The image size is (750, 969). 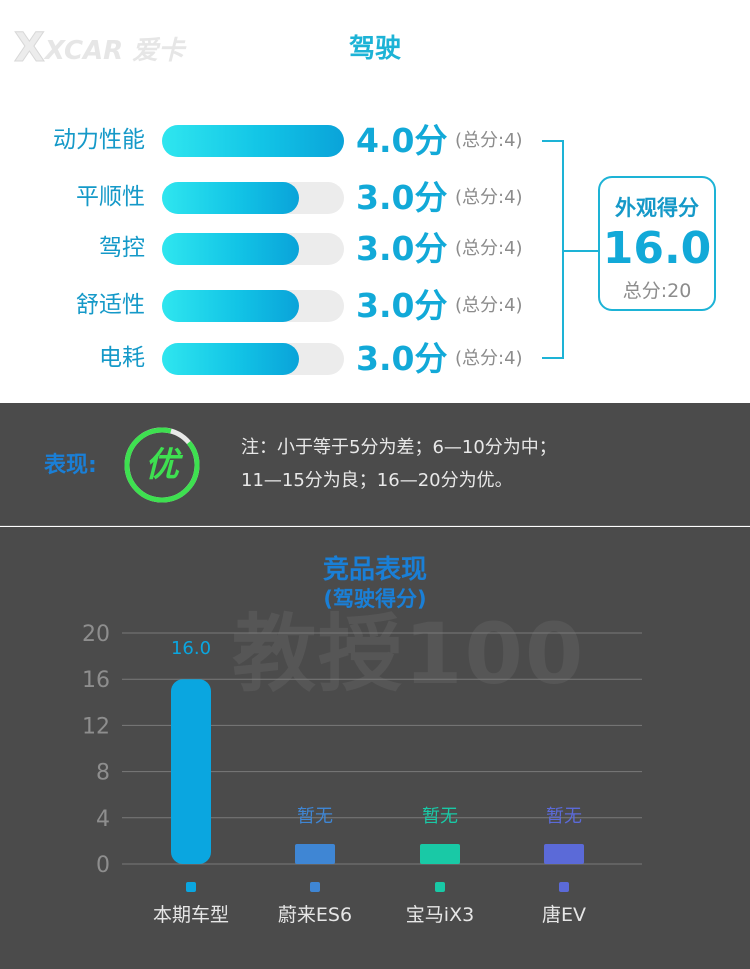 I want to click on grade-badge: 优, so click(x=162, y=465).